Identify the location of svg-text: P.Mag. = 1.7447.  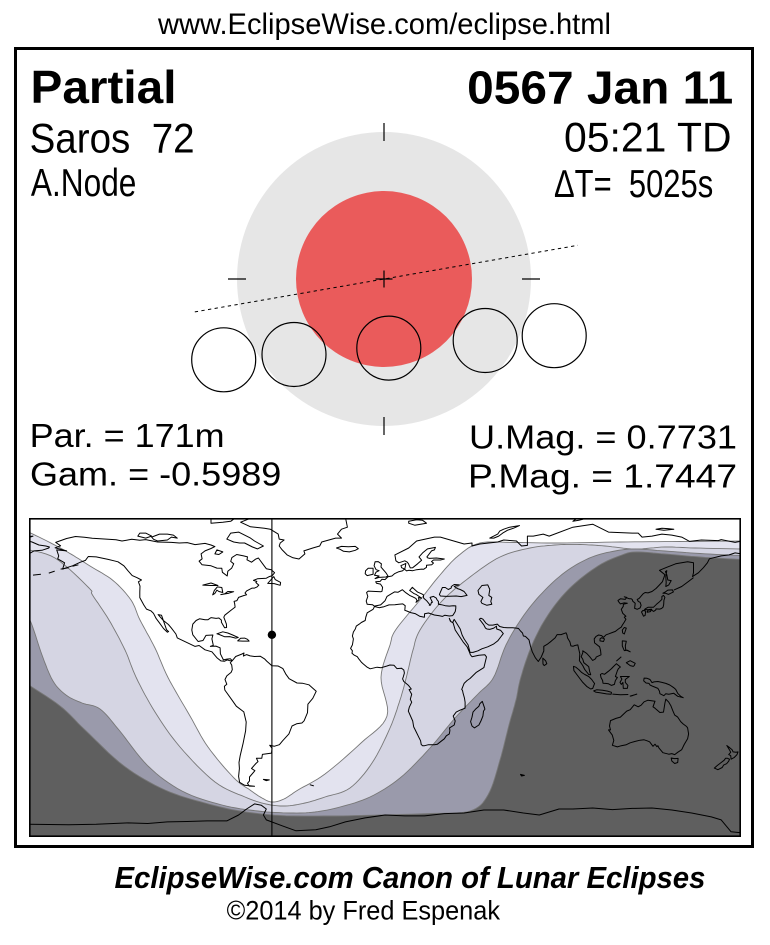
(602, 476).